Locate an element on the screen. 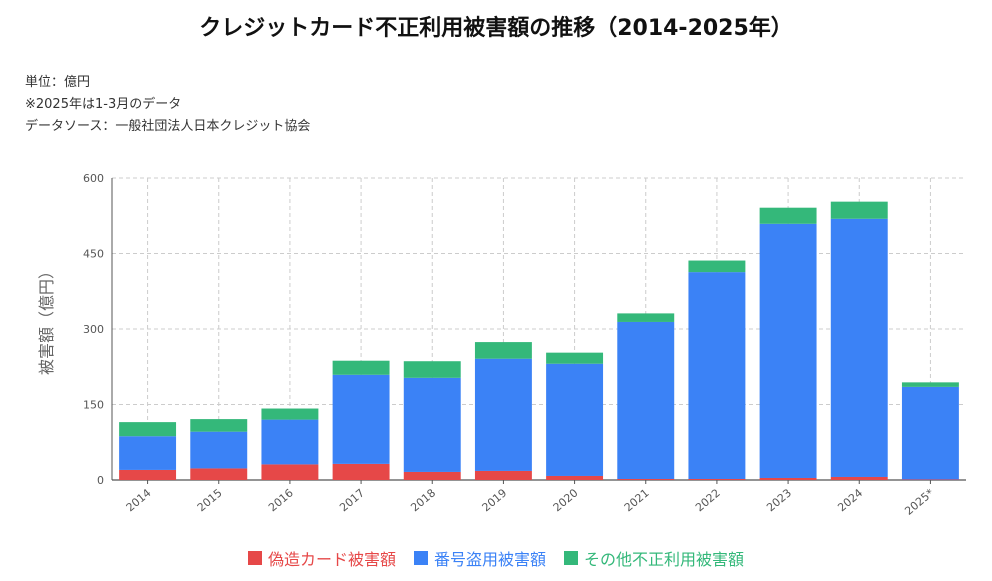 The image size is (992, 581). x-tick-label: 2014 is located at coordinates (139, 500).